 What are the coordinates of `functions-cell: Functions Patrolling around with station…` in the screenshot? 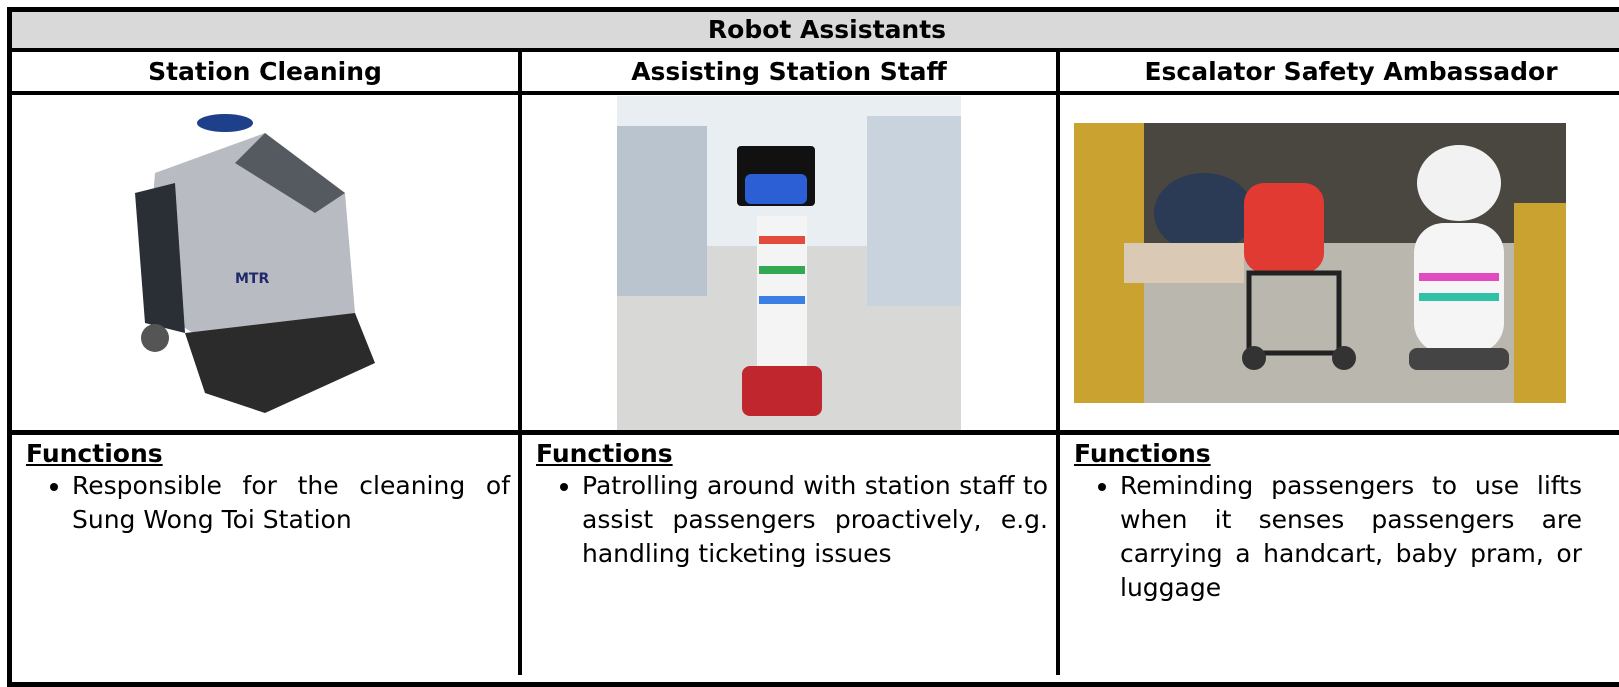 It's located at (791, 555).